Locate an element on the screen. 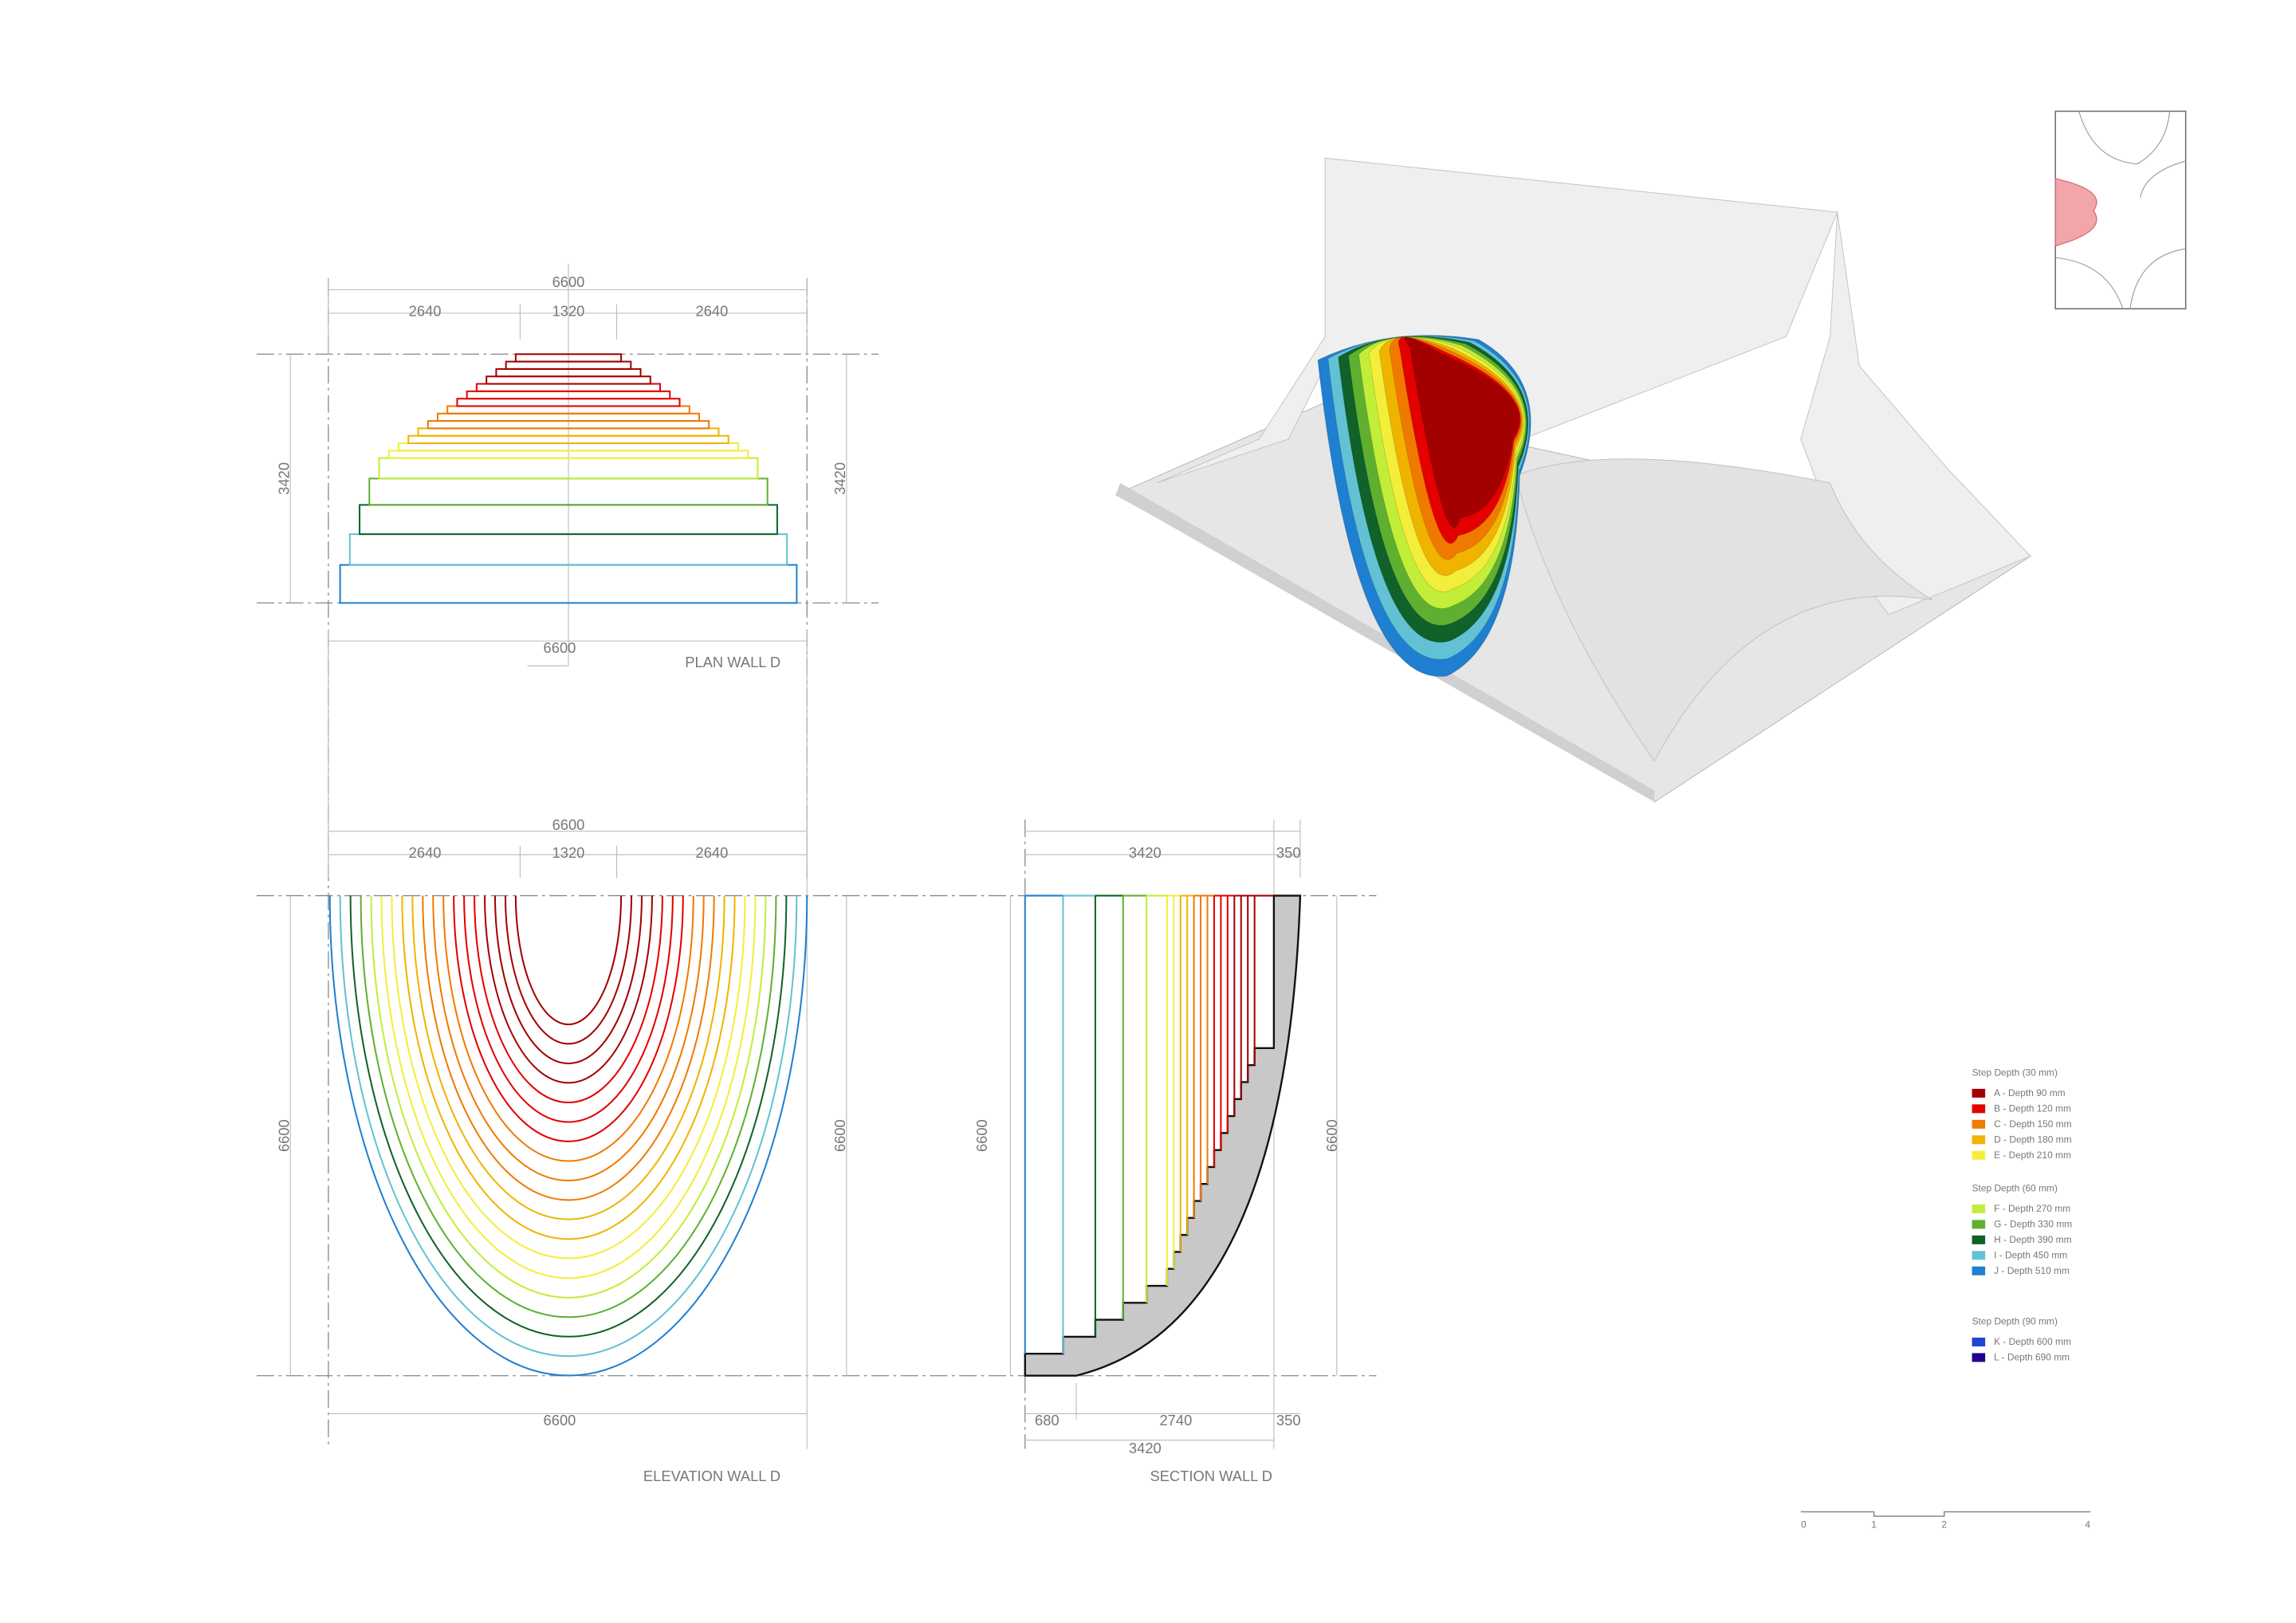  model-edge is located at coordinates (1385, 642).